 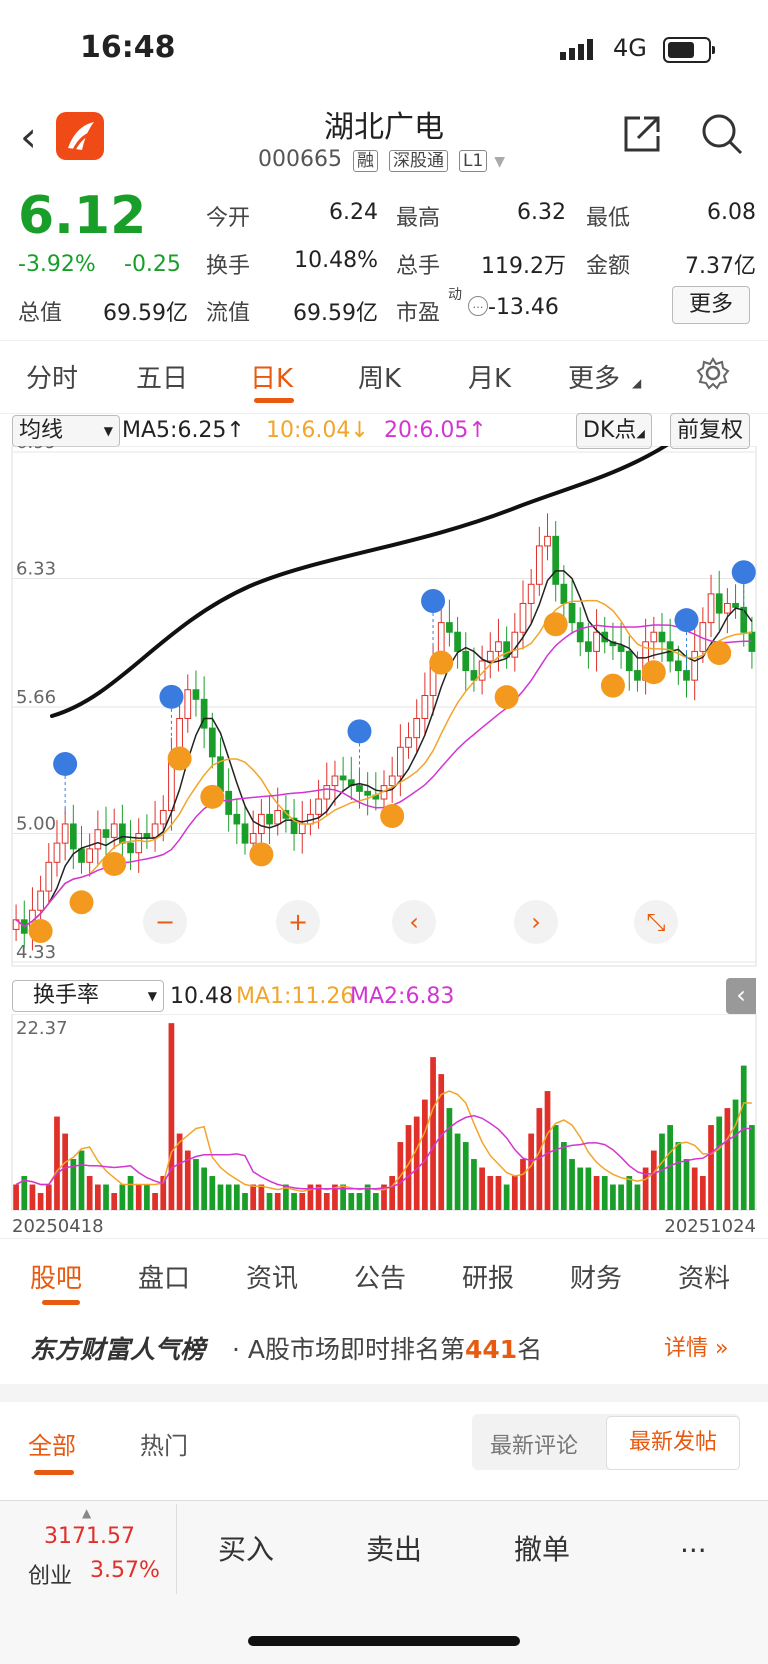 What do you see at coordinates (89, 1536) in the screenshot?
I see `index-value: 3171.57` at bounding box center [89, 1536].